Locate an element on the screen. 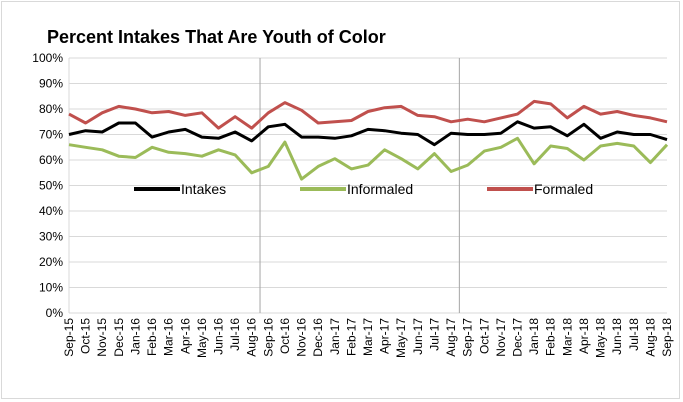 The width and height of the screenshot is (683, 402). series-line-intakes is located at coordinates (368, 133).